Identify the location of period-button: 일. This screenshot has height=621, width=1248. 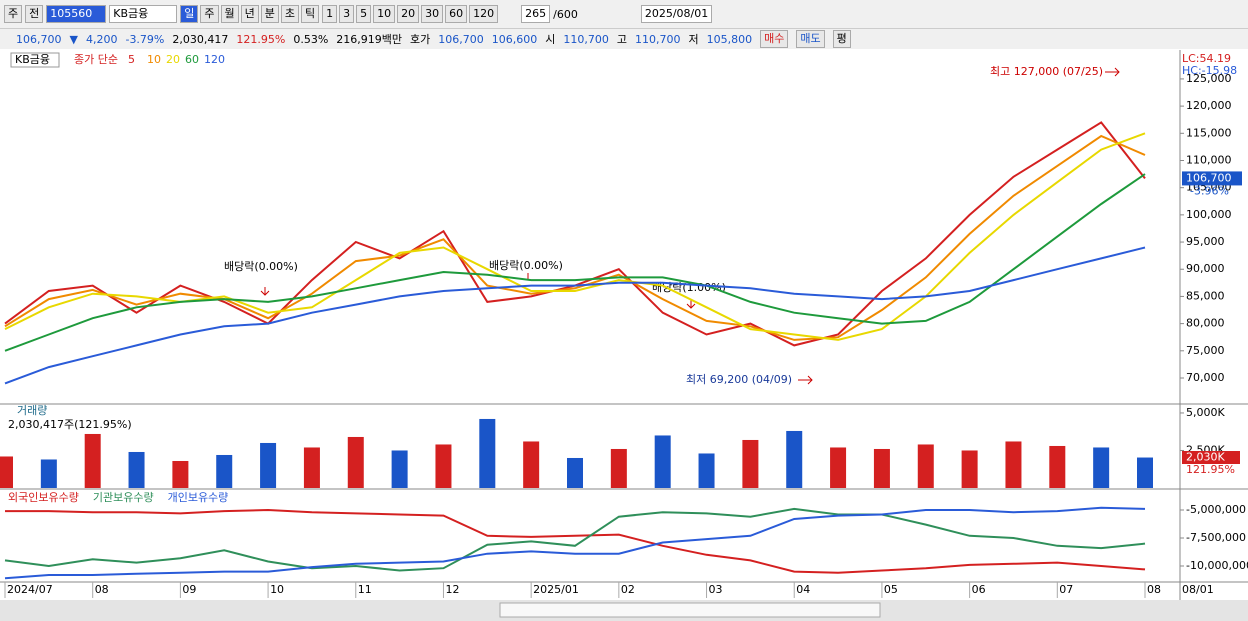
(189, 14).